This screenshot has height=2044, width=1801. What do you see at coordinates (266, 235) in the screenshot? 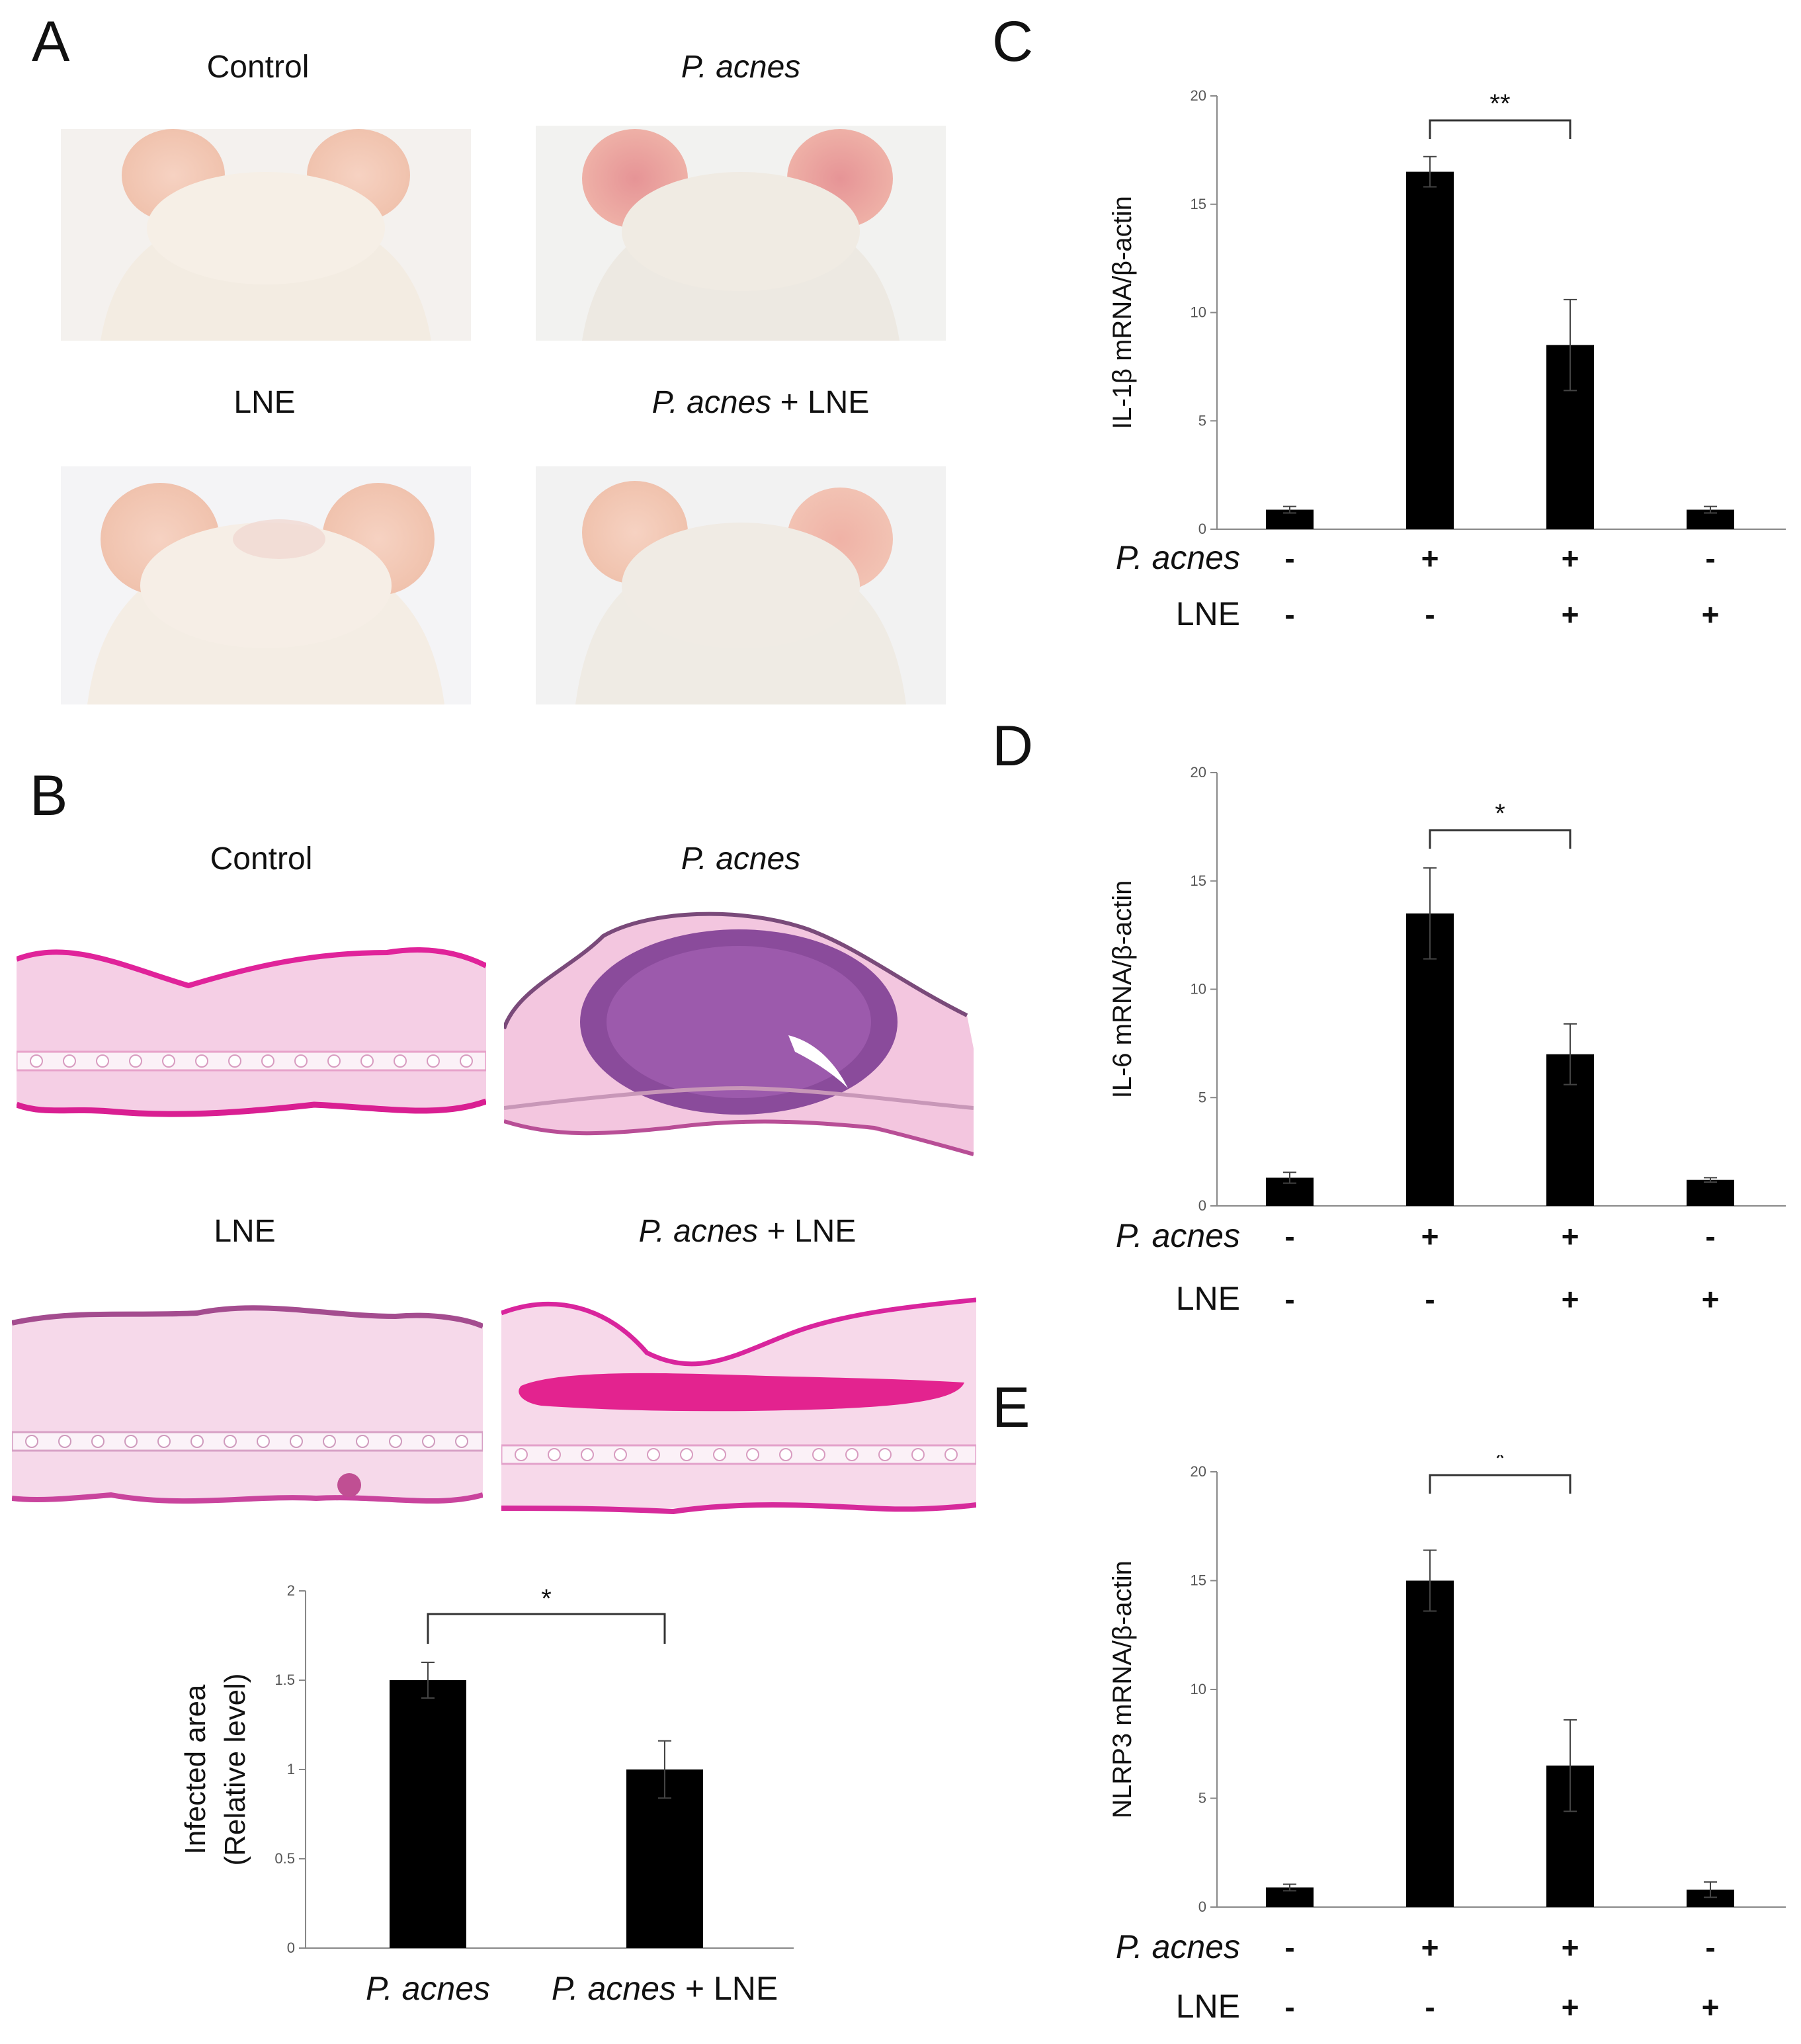
I see `mouse-photo-control` at bounding box center [266, 235].